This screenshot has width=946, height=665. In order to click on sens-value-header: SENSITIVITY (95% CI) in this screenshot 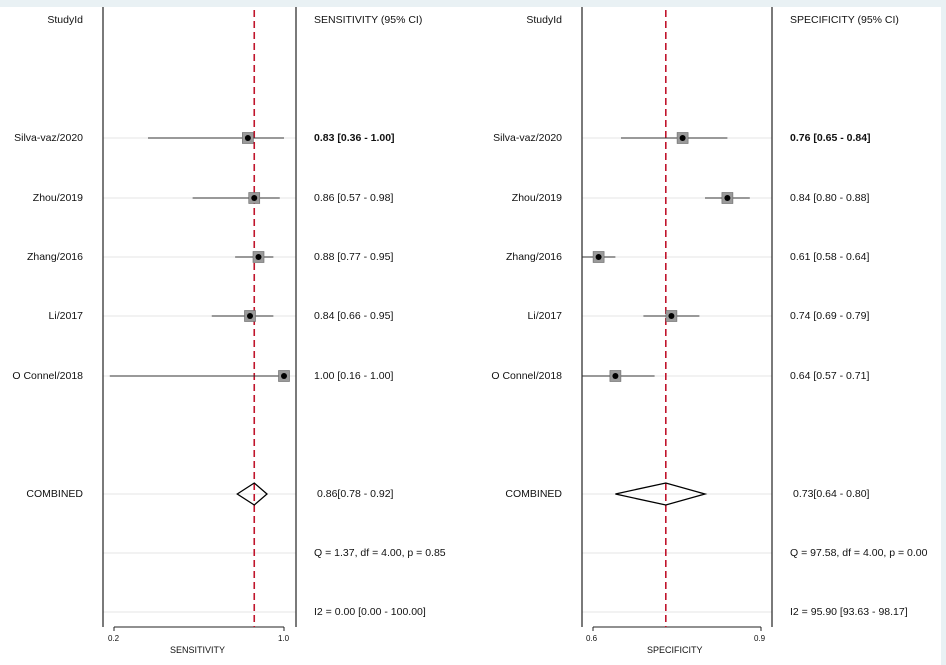, I will do `click(368, 20)`.